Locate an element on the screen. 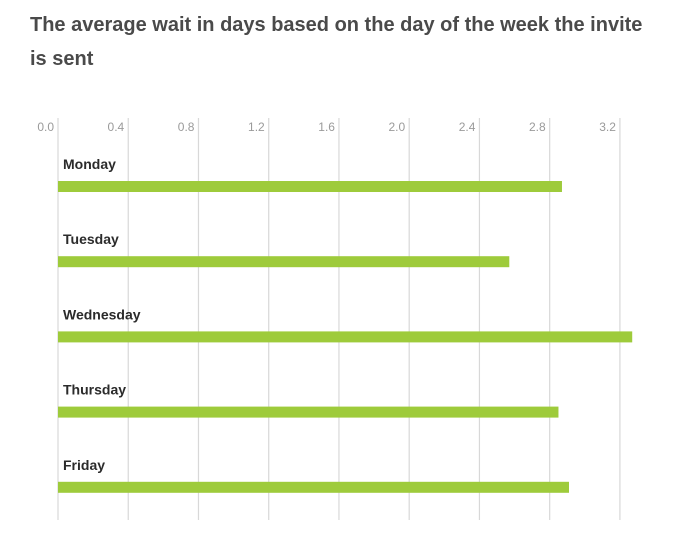 This screenshot has width=680, height=550. x-tick-label: 0.4 is located at coordinates (116, 127).